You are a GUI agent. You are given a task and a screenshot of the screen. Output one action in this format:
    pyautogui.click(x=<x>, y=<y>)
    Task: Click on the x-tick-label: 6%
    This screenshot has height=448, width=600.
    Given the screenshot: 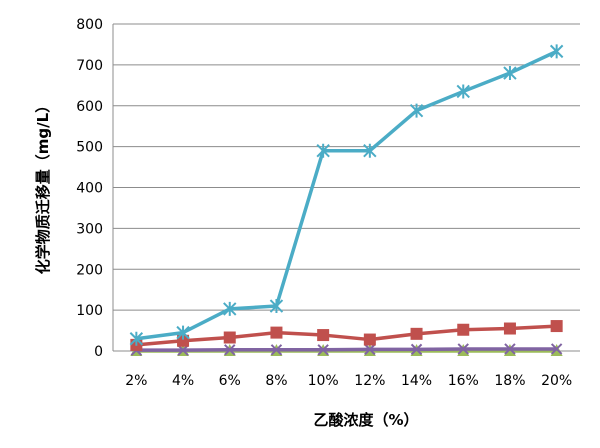 What is the action you would take?
    pyautogui.click(x=230, y=381)
    